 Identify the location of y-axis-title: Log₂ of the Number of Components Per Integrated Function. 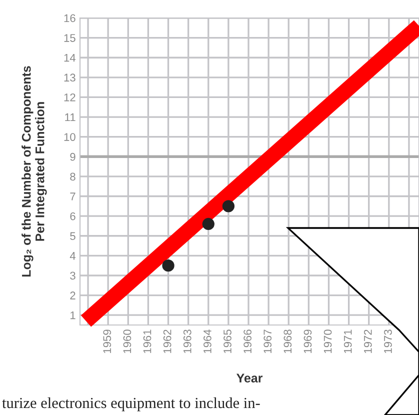
(34, 171).